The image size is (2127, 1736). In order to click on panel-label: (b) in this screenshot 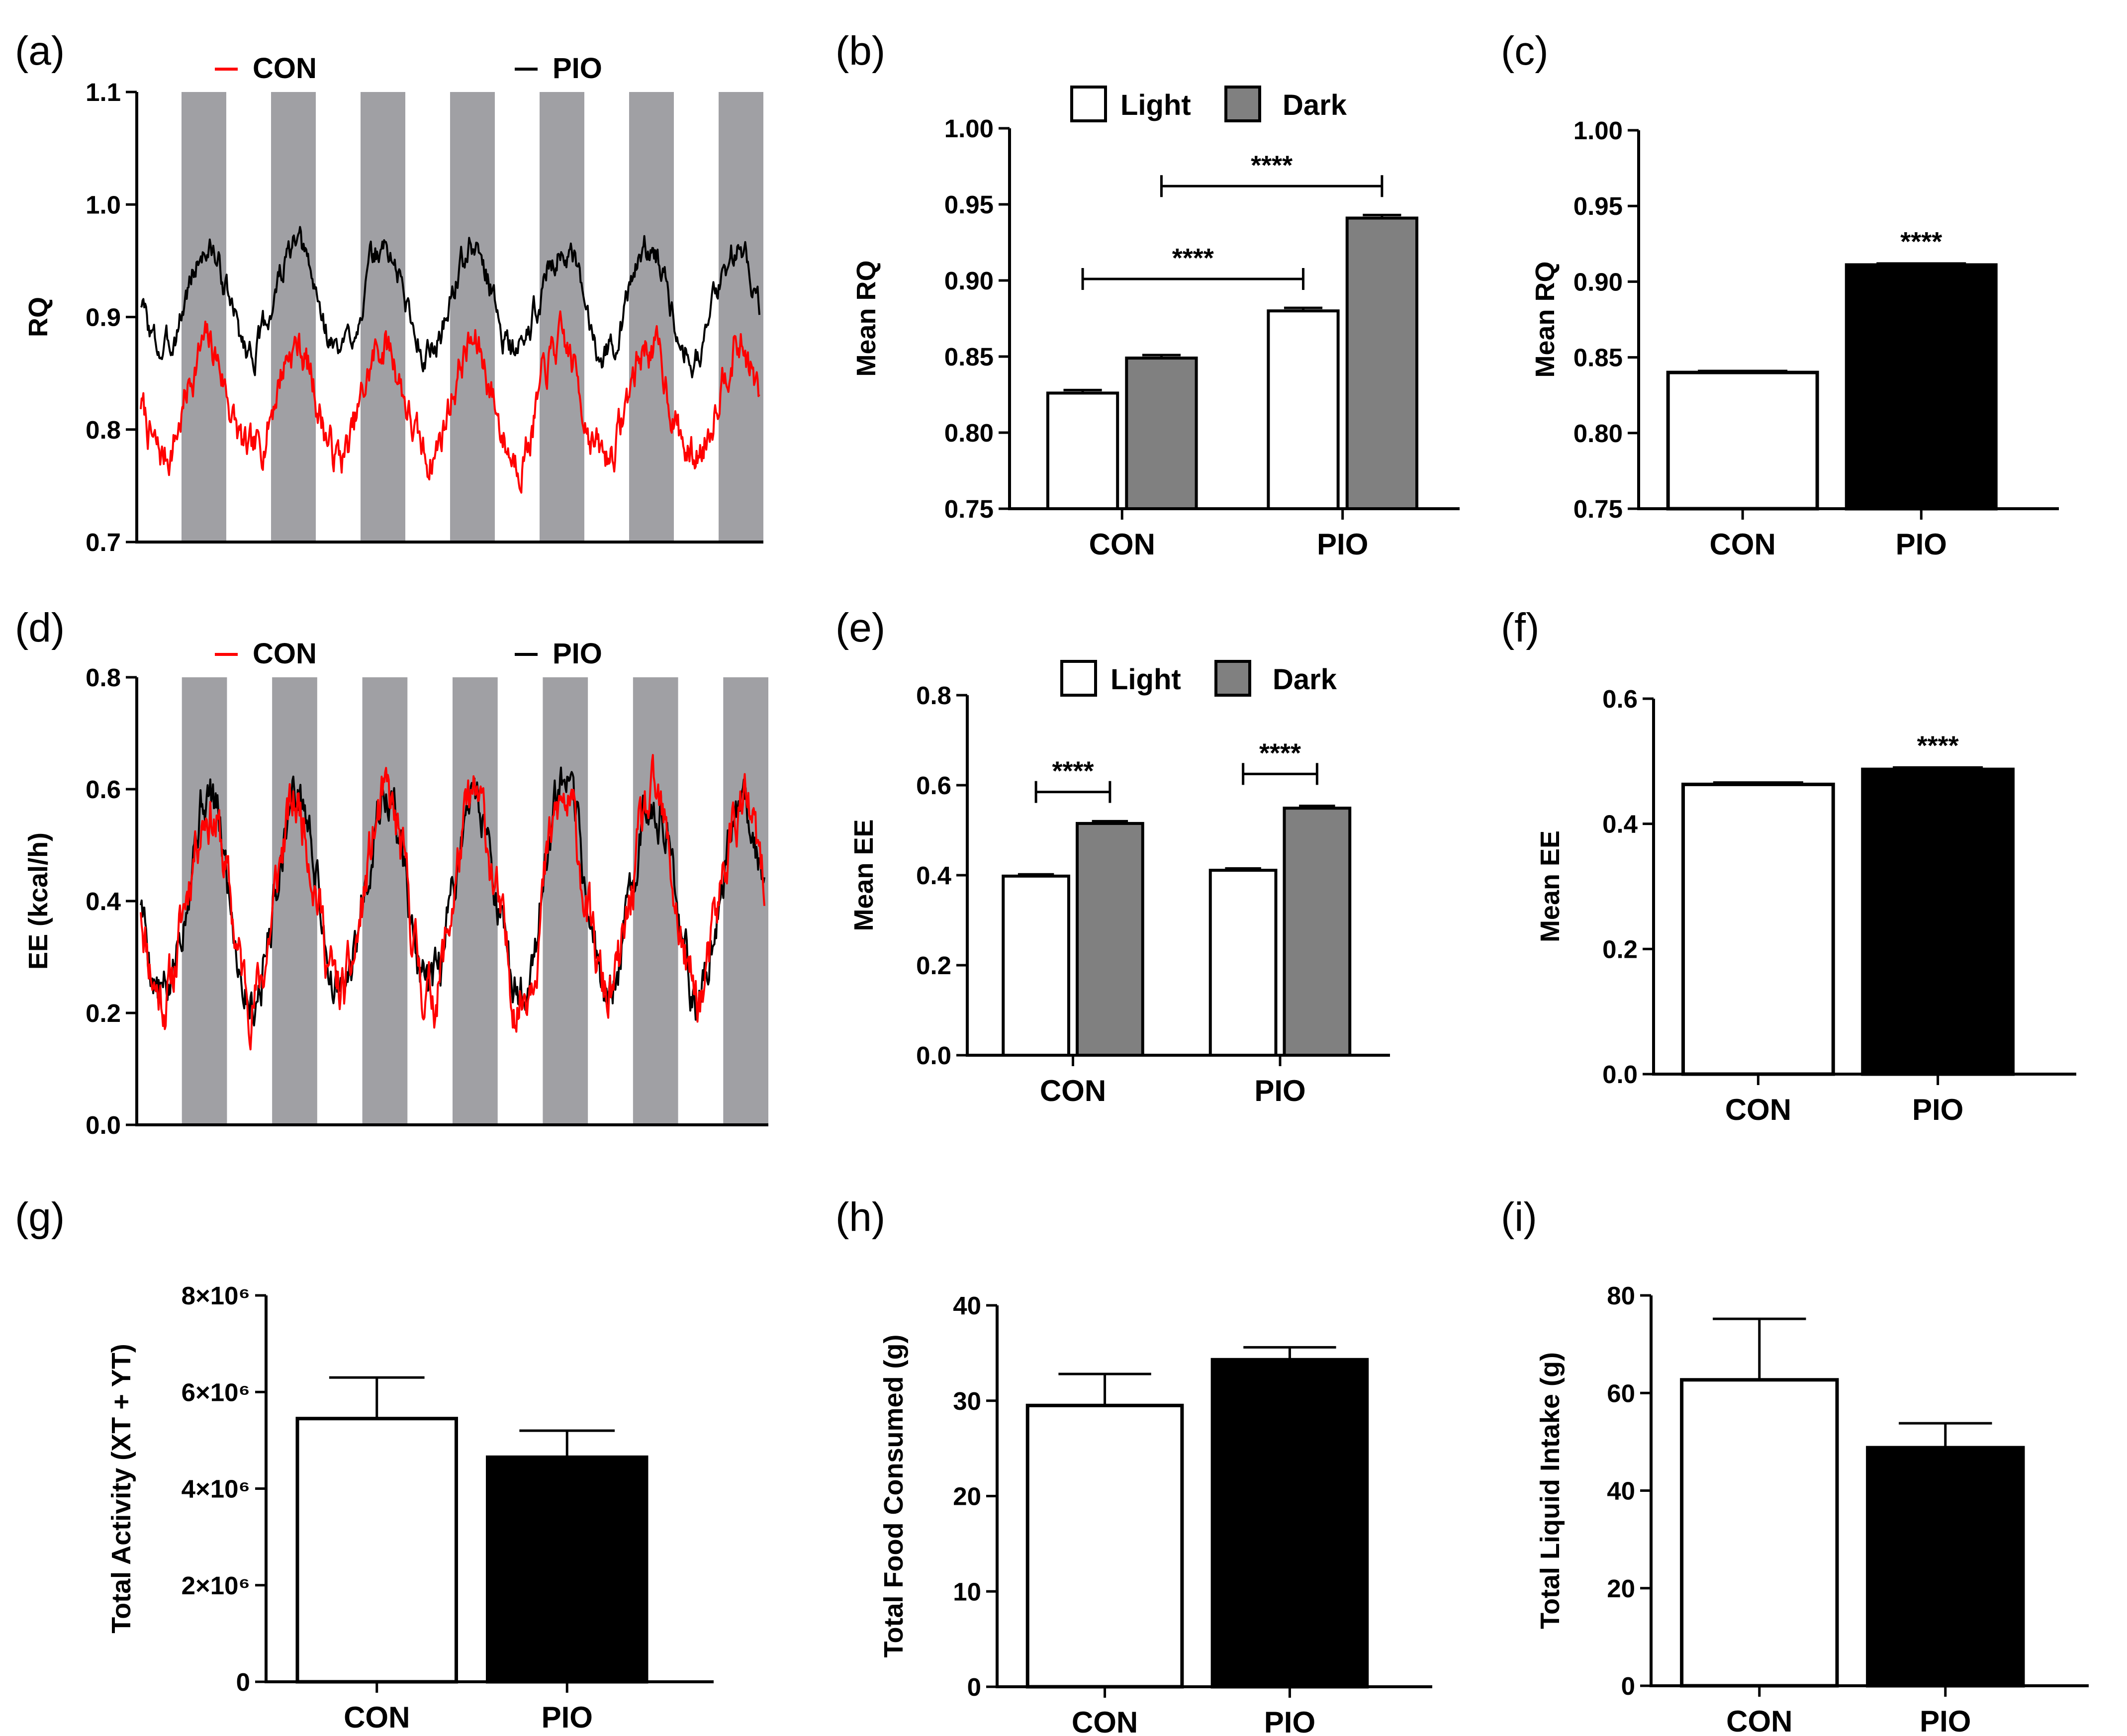, I will do `click(860, 51)`.